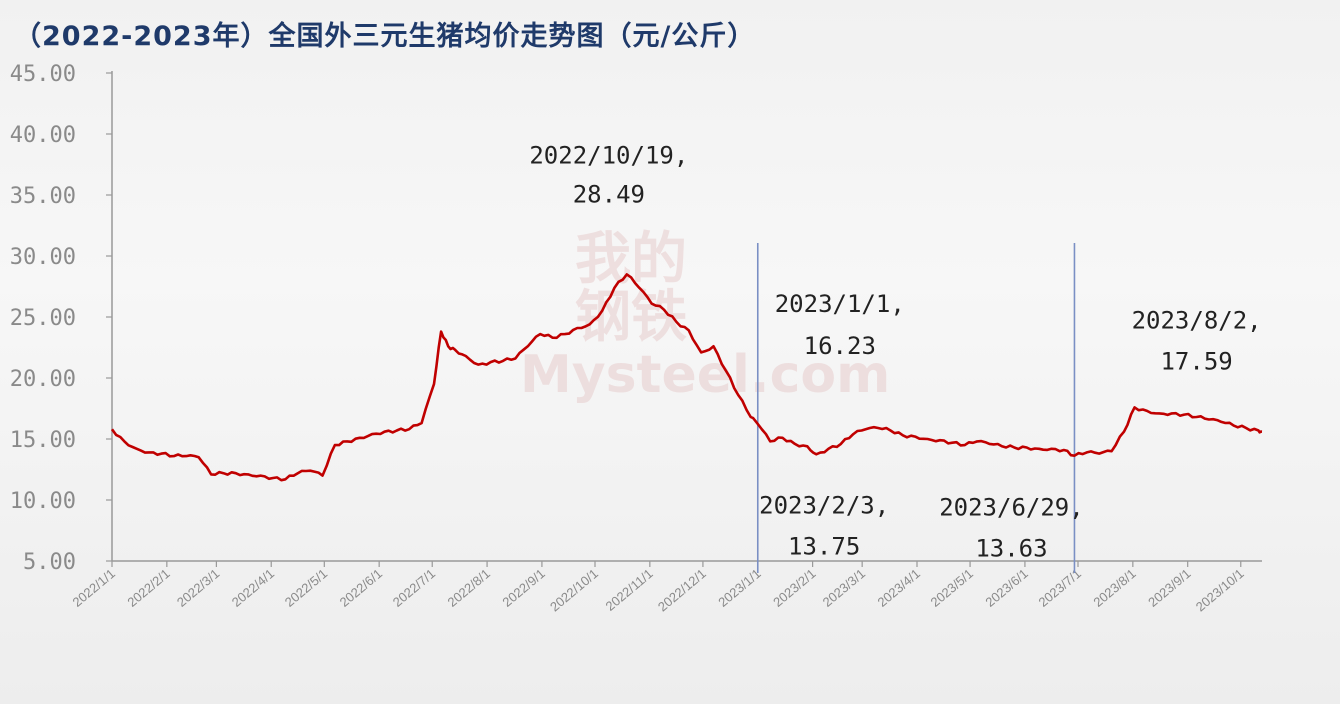  Describe the element at coordinates (840, 346) in the screenshot. I see `annotation-value: 16.23` at that location.